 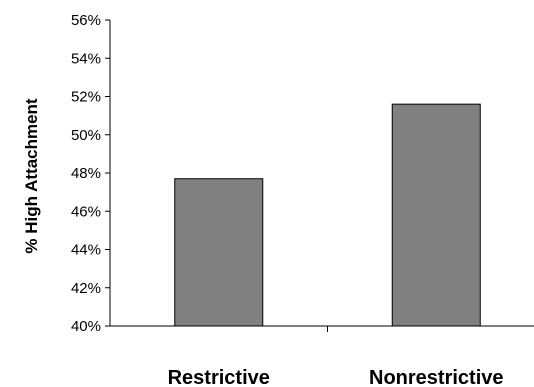 I want to click on y-tick-label: 56%, so click(x=86, y=20).